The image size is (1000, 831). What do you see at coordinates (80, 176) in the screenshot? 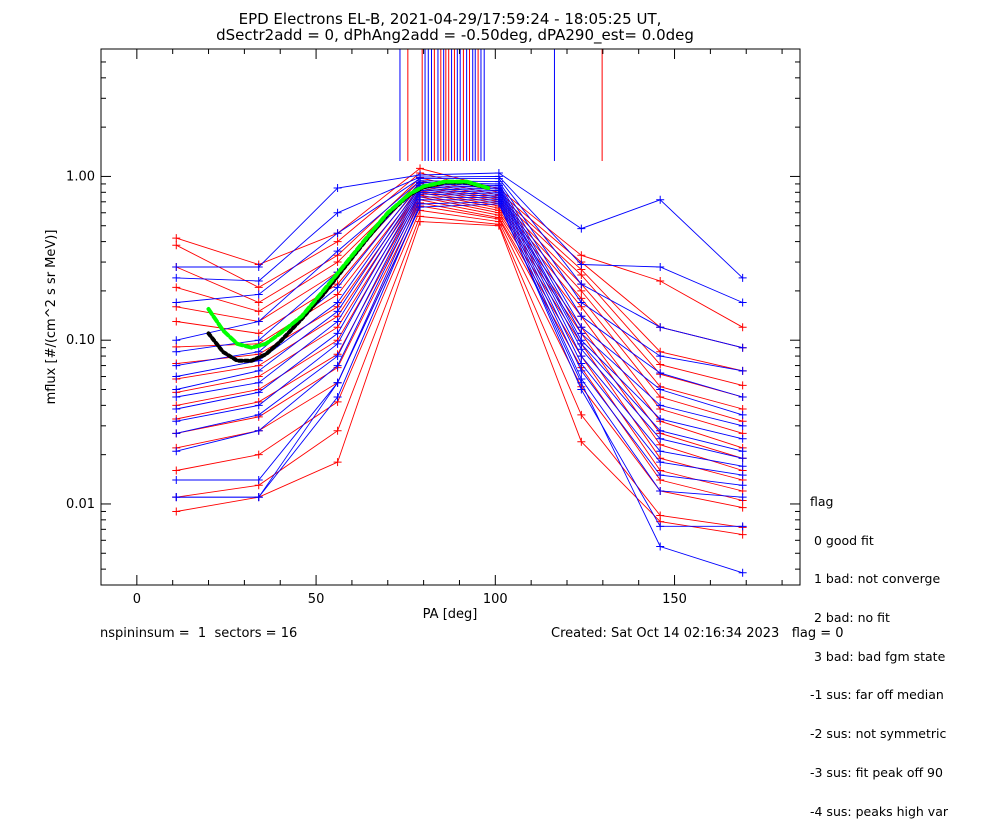
I see `y-tick-label: 1.00` at bounding box center [80, 176].